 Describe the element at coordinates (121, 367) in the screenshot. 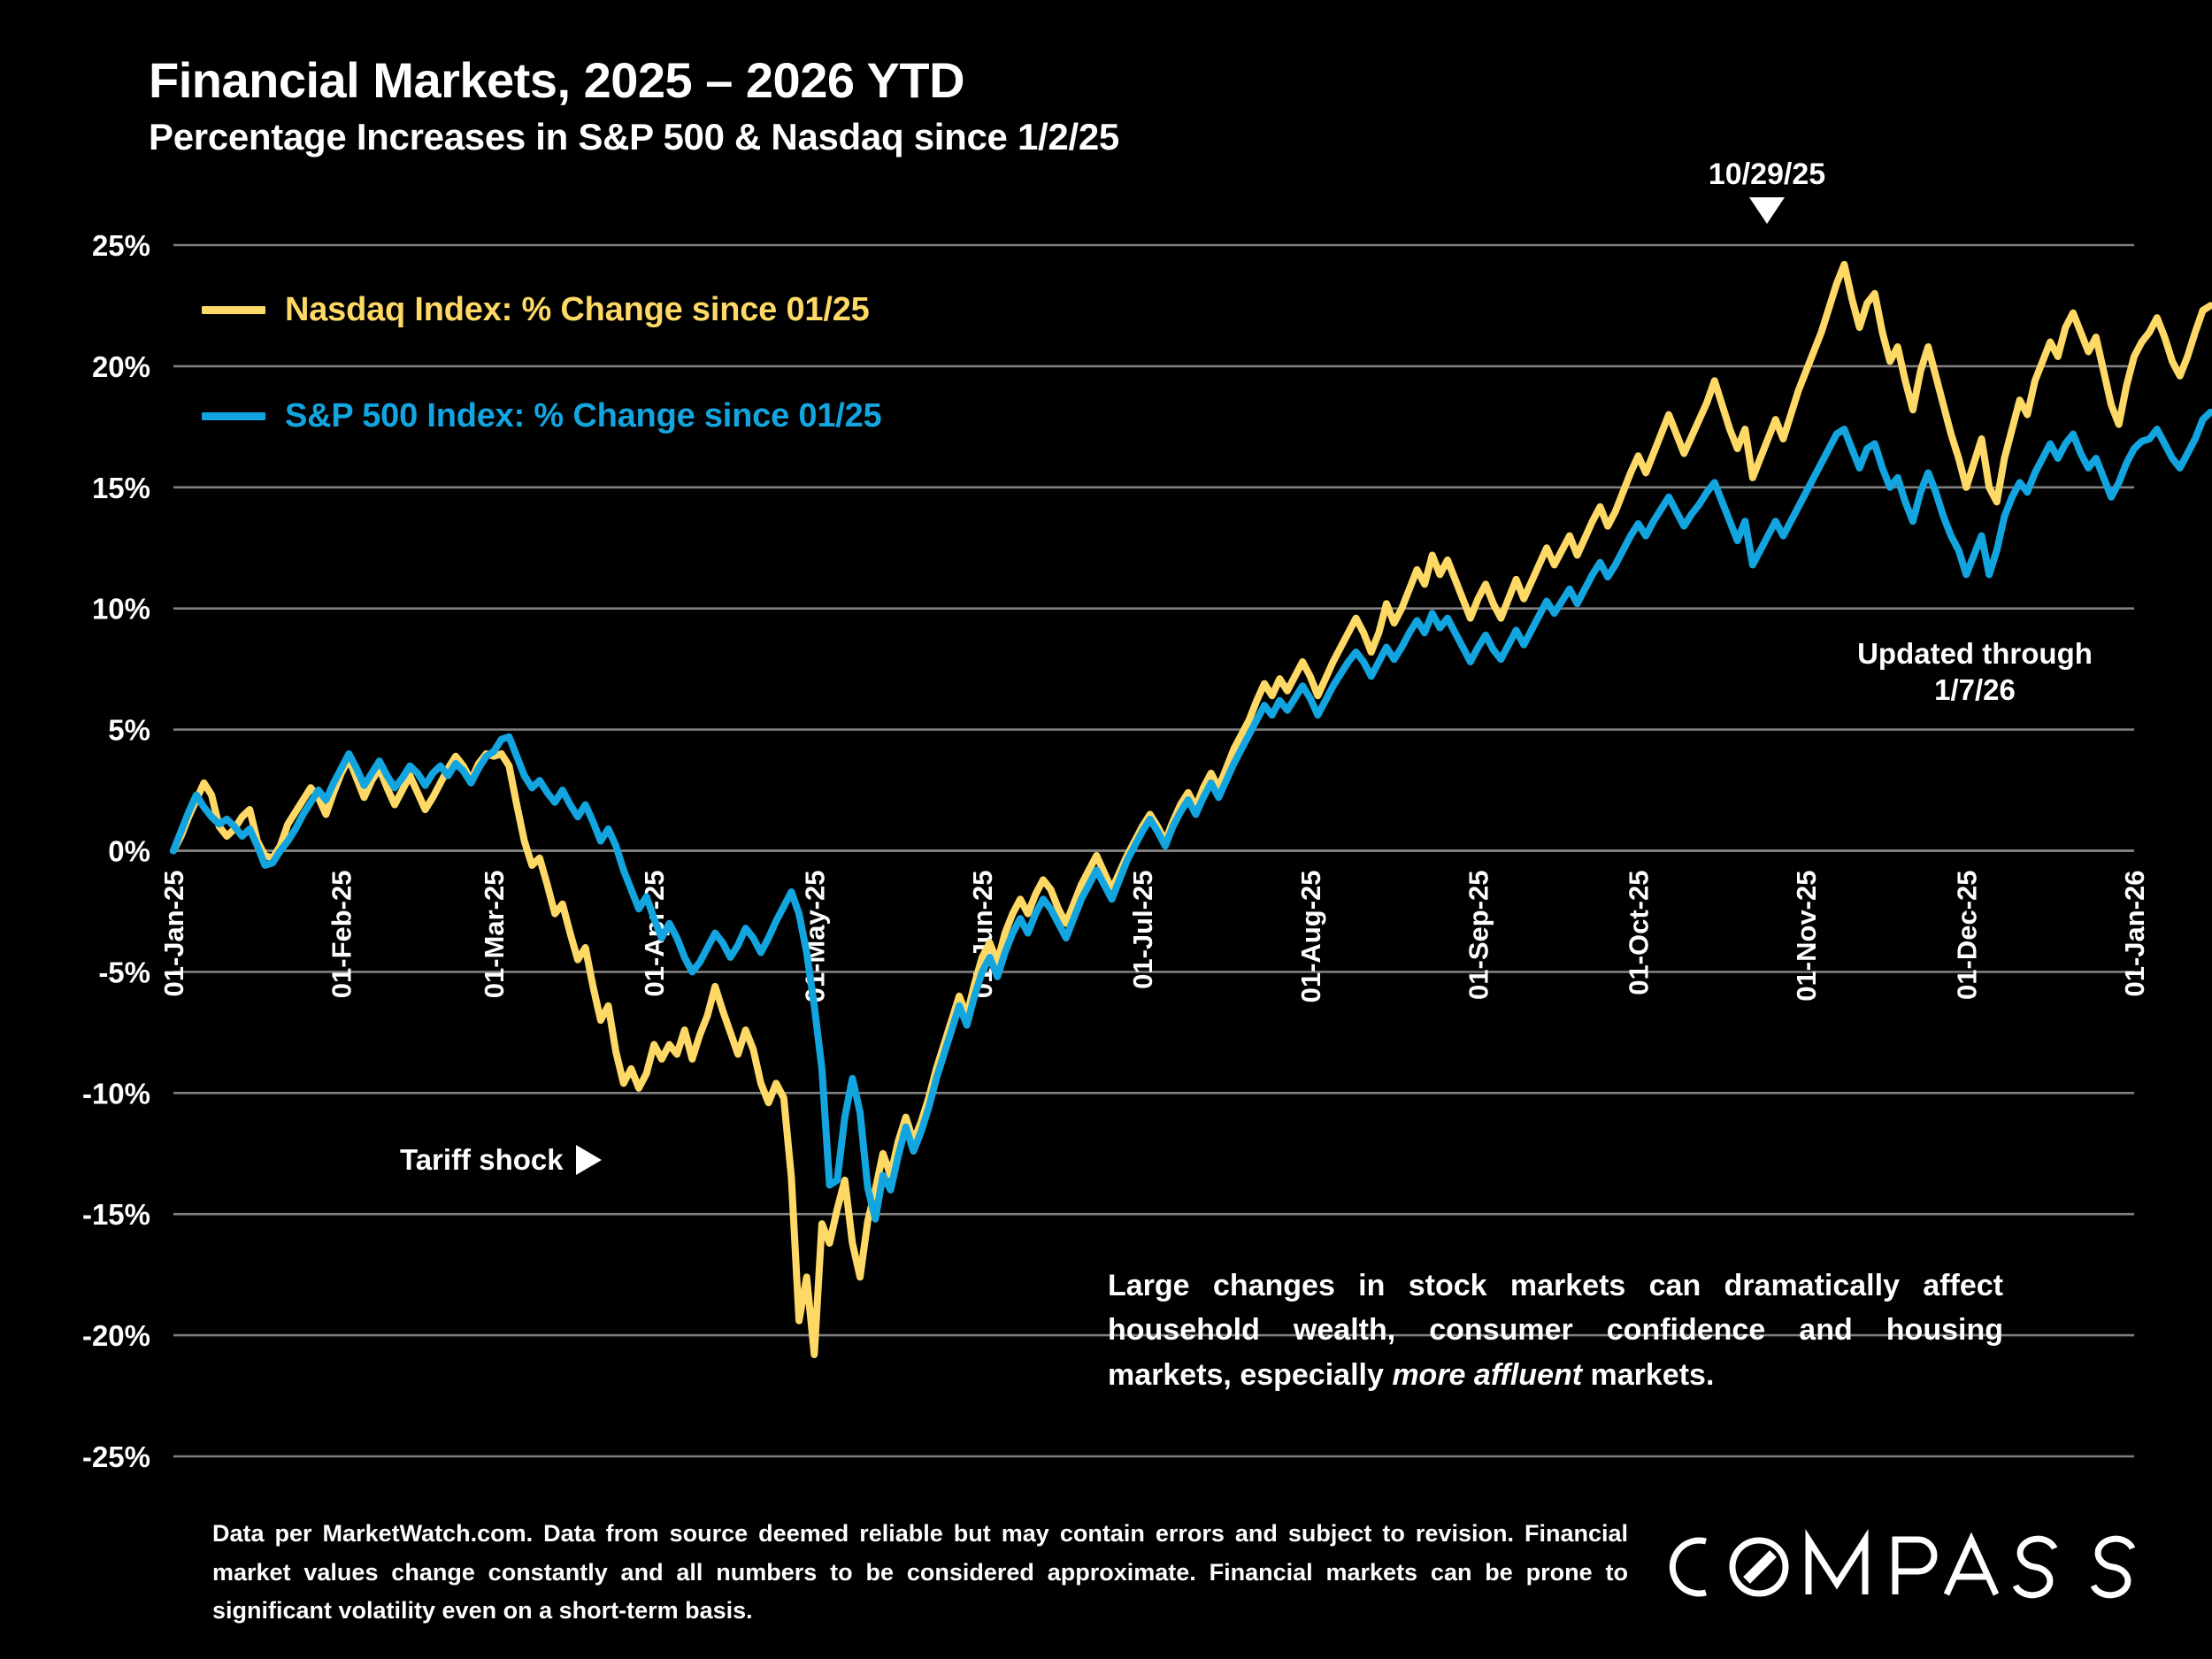

I see `y-axis-tick-label: 20%` at that location.